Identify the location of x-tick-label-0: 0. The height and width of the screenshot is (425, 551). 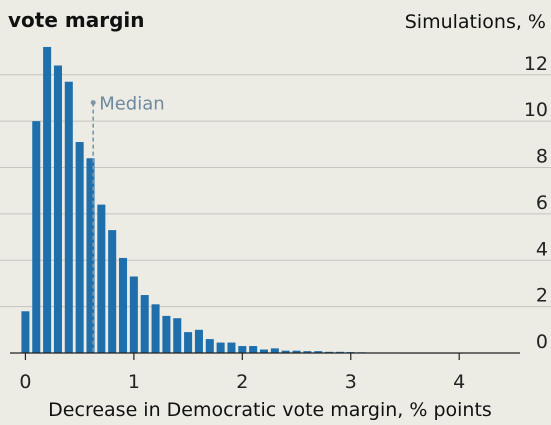
(25, 382).